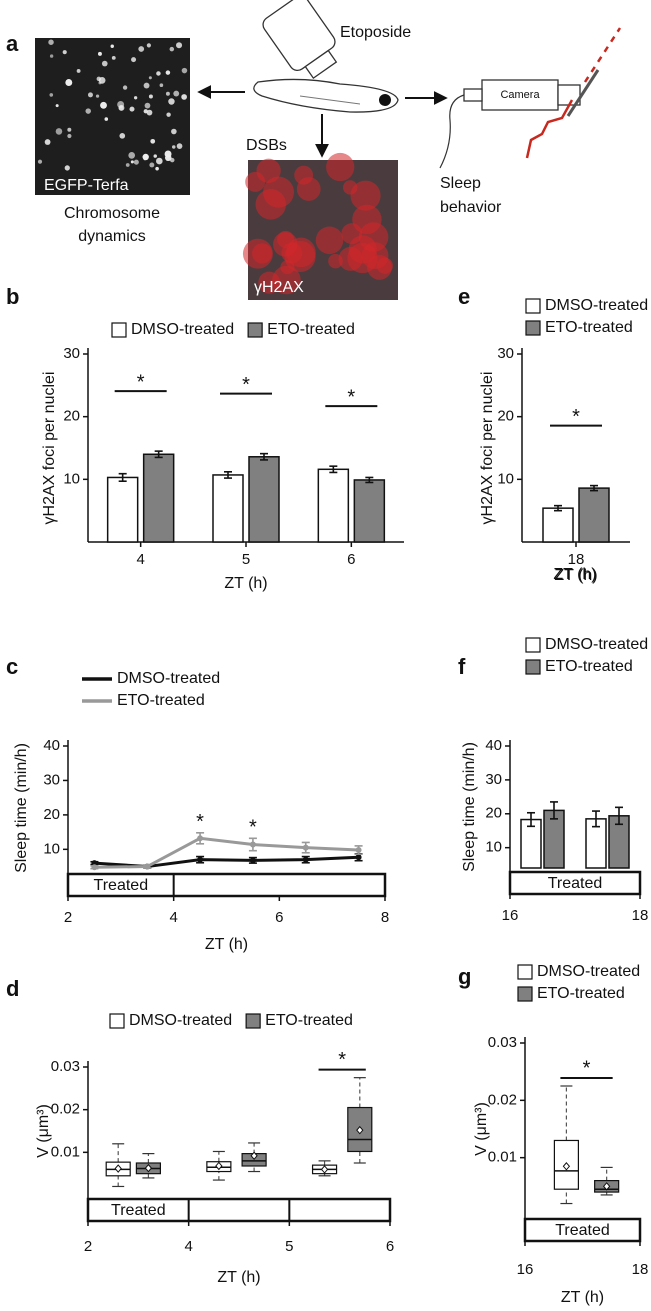  Describe the element at coordinates (12, 43) in the screenshot. I see `panel-label: a` at that location.